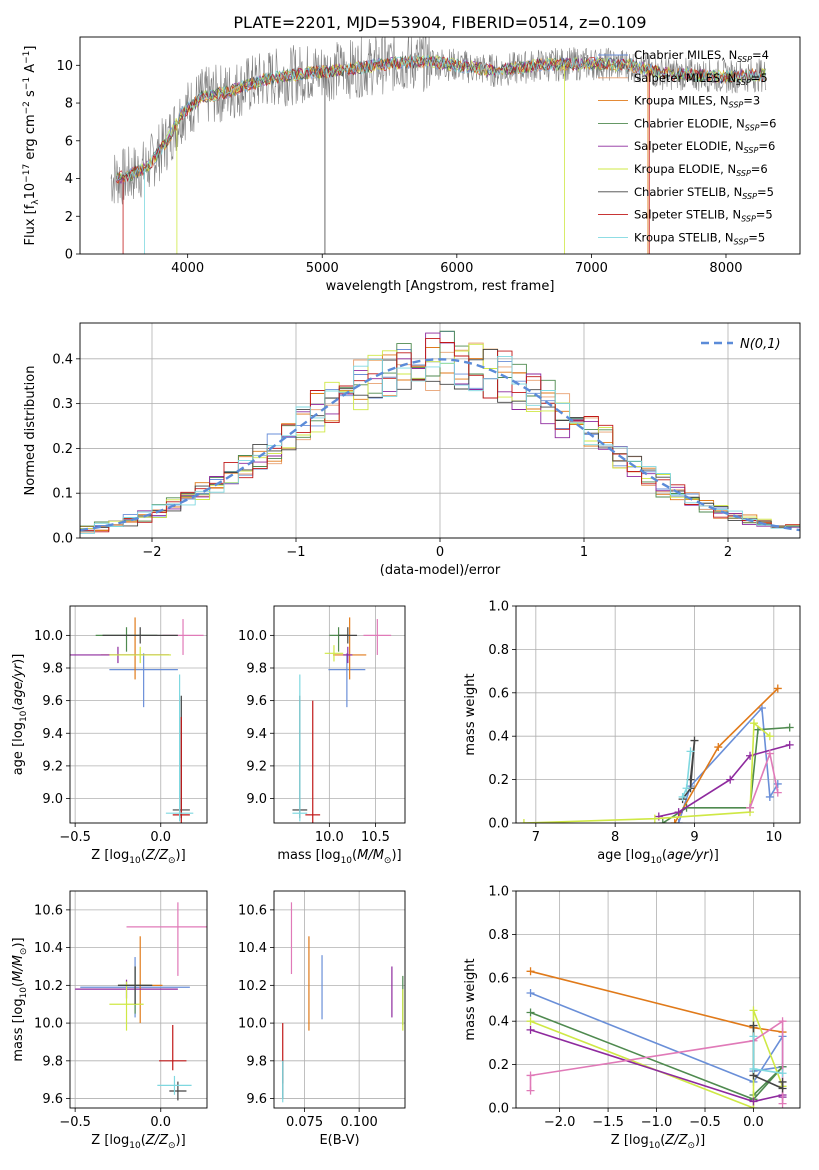  I want to click on label-part: log, so click(119, 1140).